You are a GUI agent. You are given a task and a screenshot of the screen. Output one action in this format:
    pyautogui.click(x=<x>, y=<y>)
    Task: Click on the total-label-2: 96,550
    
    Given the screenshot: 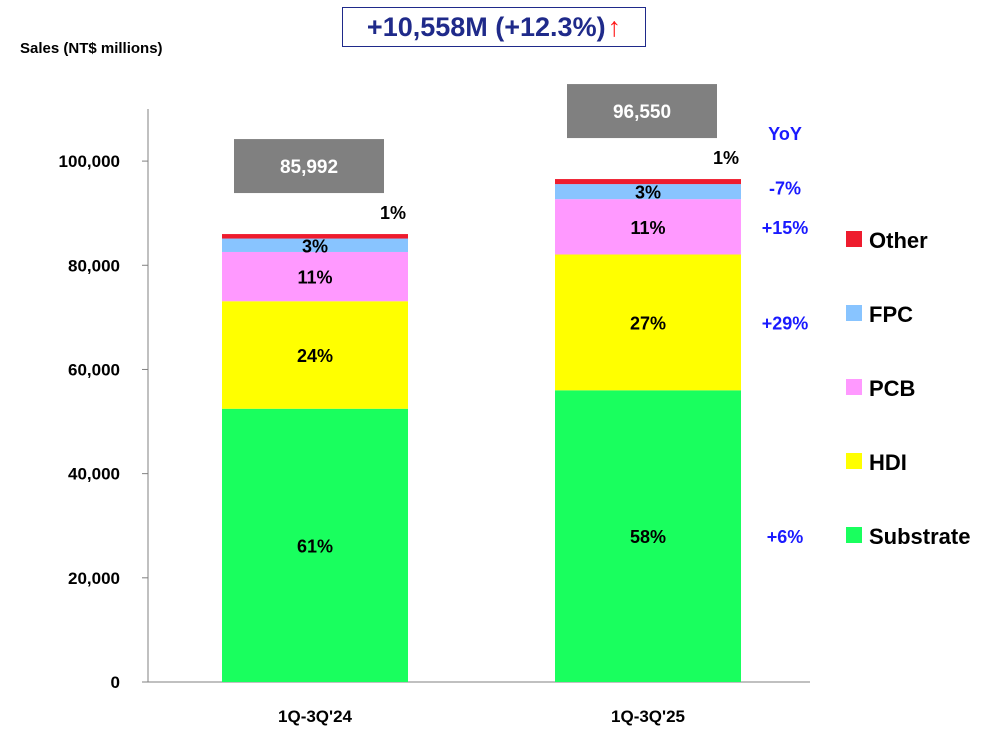 What is the action you would take?
    pyautogui.click(x=642, y=112)
    